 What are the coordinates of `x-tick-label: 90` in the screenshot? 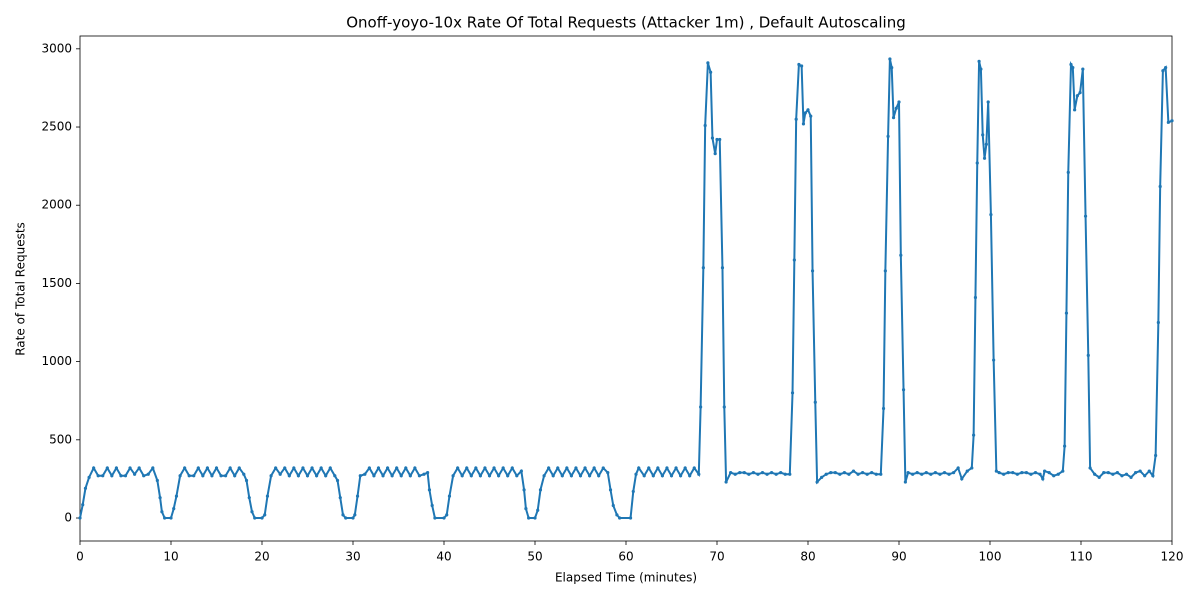 It's located at (898, 557).